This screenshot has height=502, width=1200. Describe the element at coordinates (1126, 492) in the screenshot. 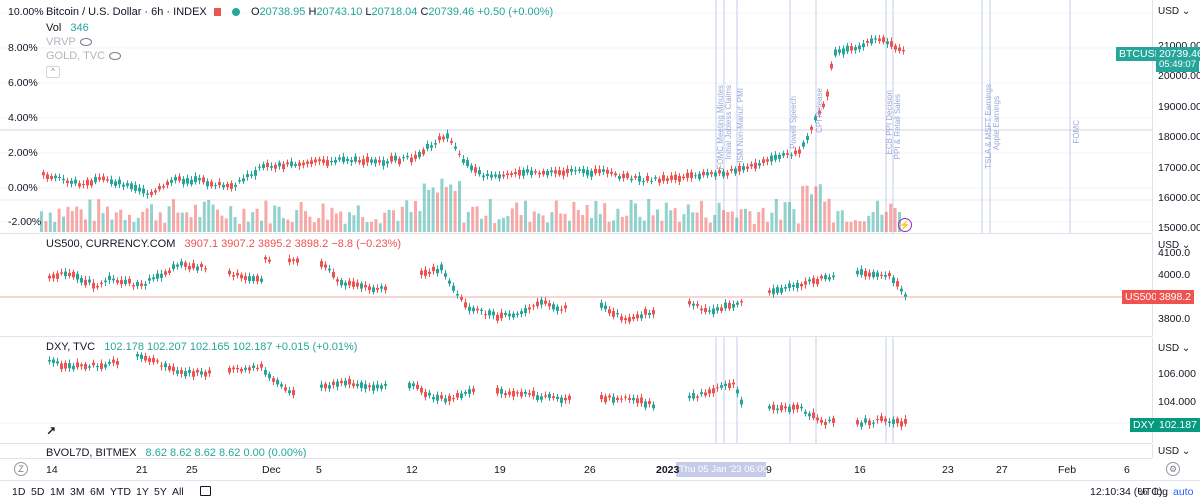

I see `utc-clock: 12:10:34 (UTC)` at that location.